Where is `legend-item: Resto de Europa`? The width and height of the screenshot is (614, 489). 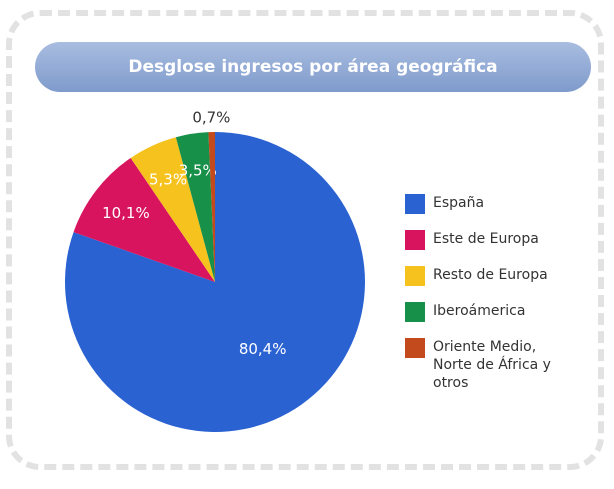 legend-item: Resto de Europa is located at coordinates (489, 276).